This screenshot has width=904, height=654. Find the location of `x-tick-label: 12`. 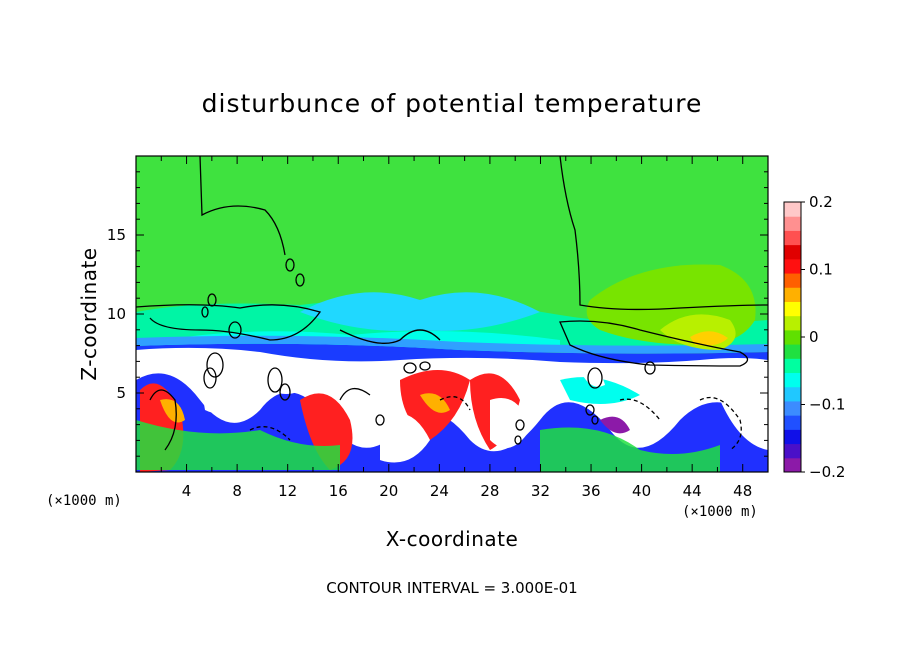

x-tick-label: 12 is located at coordinates (287, 491).